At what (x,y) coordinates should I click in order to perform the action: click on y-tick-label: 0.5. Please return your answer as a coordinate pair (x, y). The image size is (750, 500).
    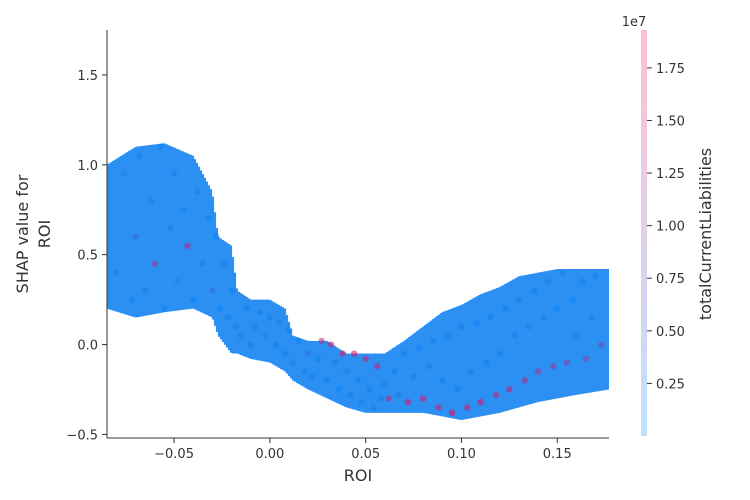
    Looking at the image, I should click on (87, 256).